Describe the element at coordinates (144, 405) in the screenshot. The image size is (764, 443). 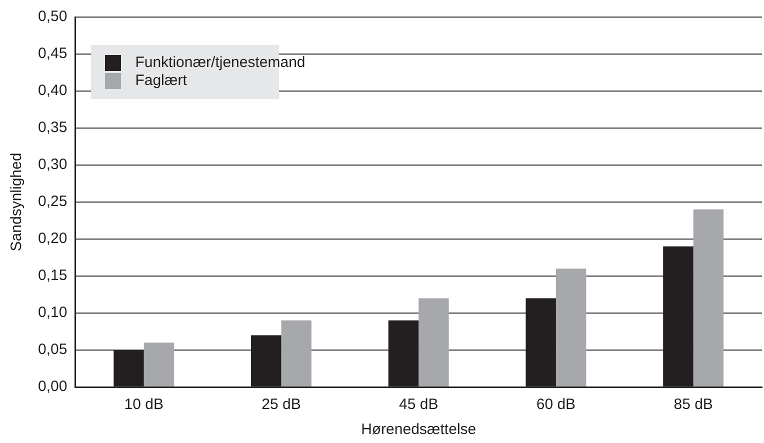
I see `x-tick-label: 10 dB` at that location.